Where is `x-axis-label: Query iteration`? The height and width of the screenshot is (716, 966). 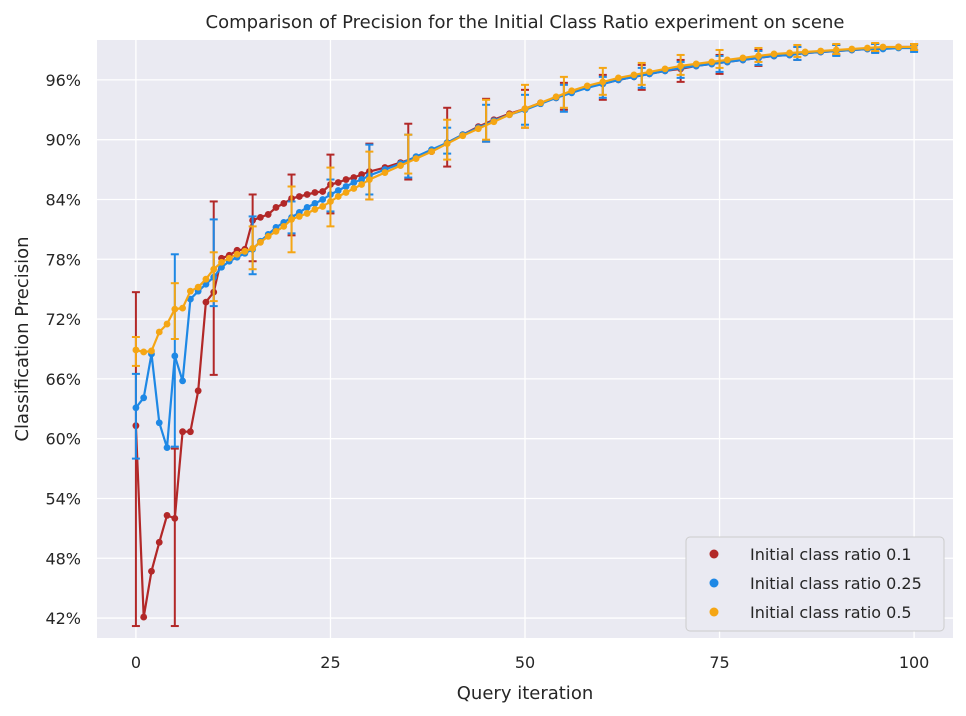 x-axis-label: Query iteration is located at coordinates (525, 693).